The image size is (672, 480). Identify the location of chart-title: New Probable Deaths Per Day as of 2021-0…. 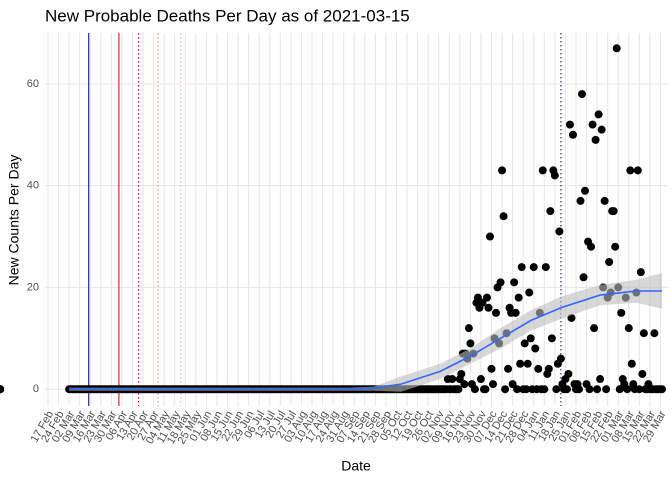
(227, 15).